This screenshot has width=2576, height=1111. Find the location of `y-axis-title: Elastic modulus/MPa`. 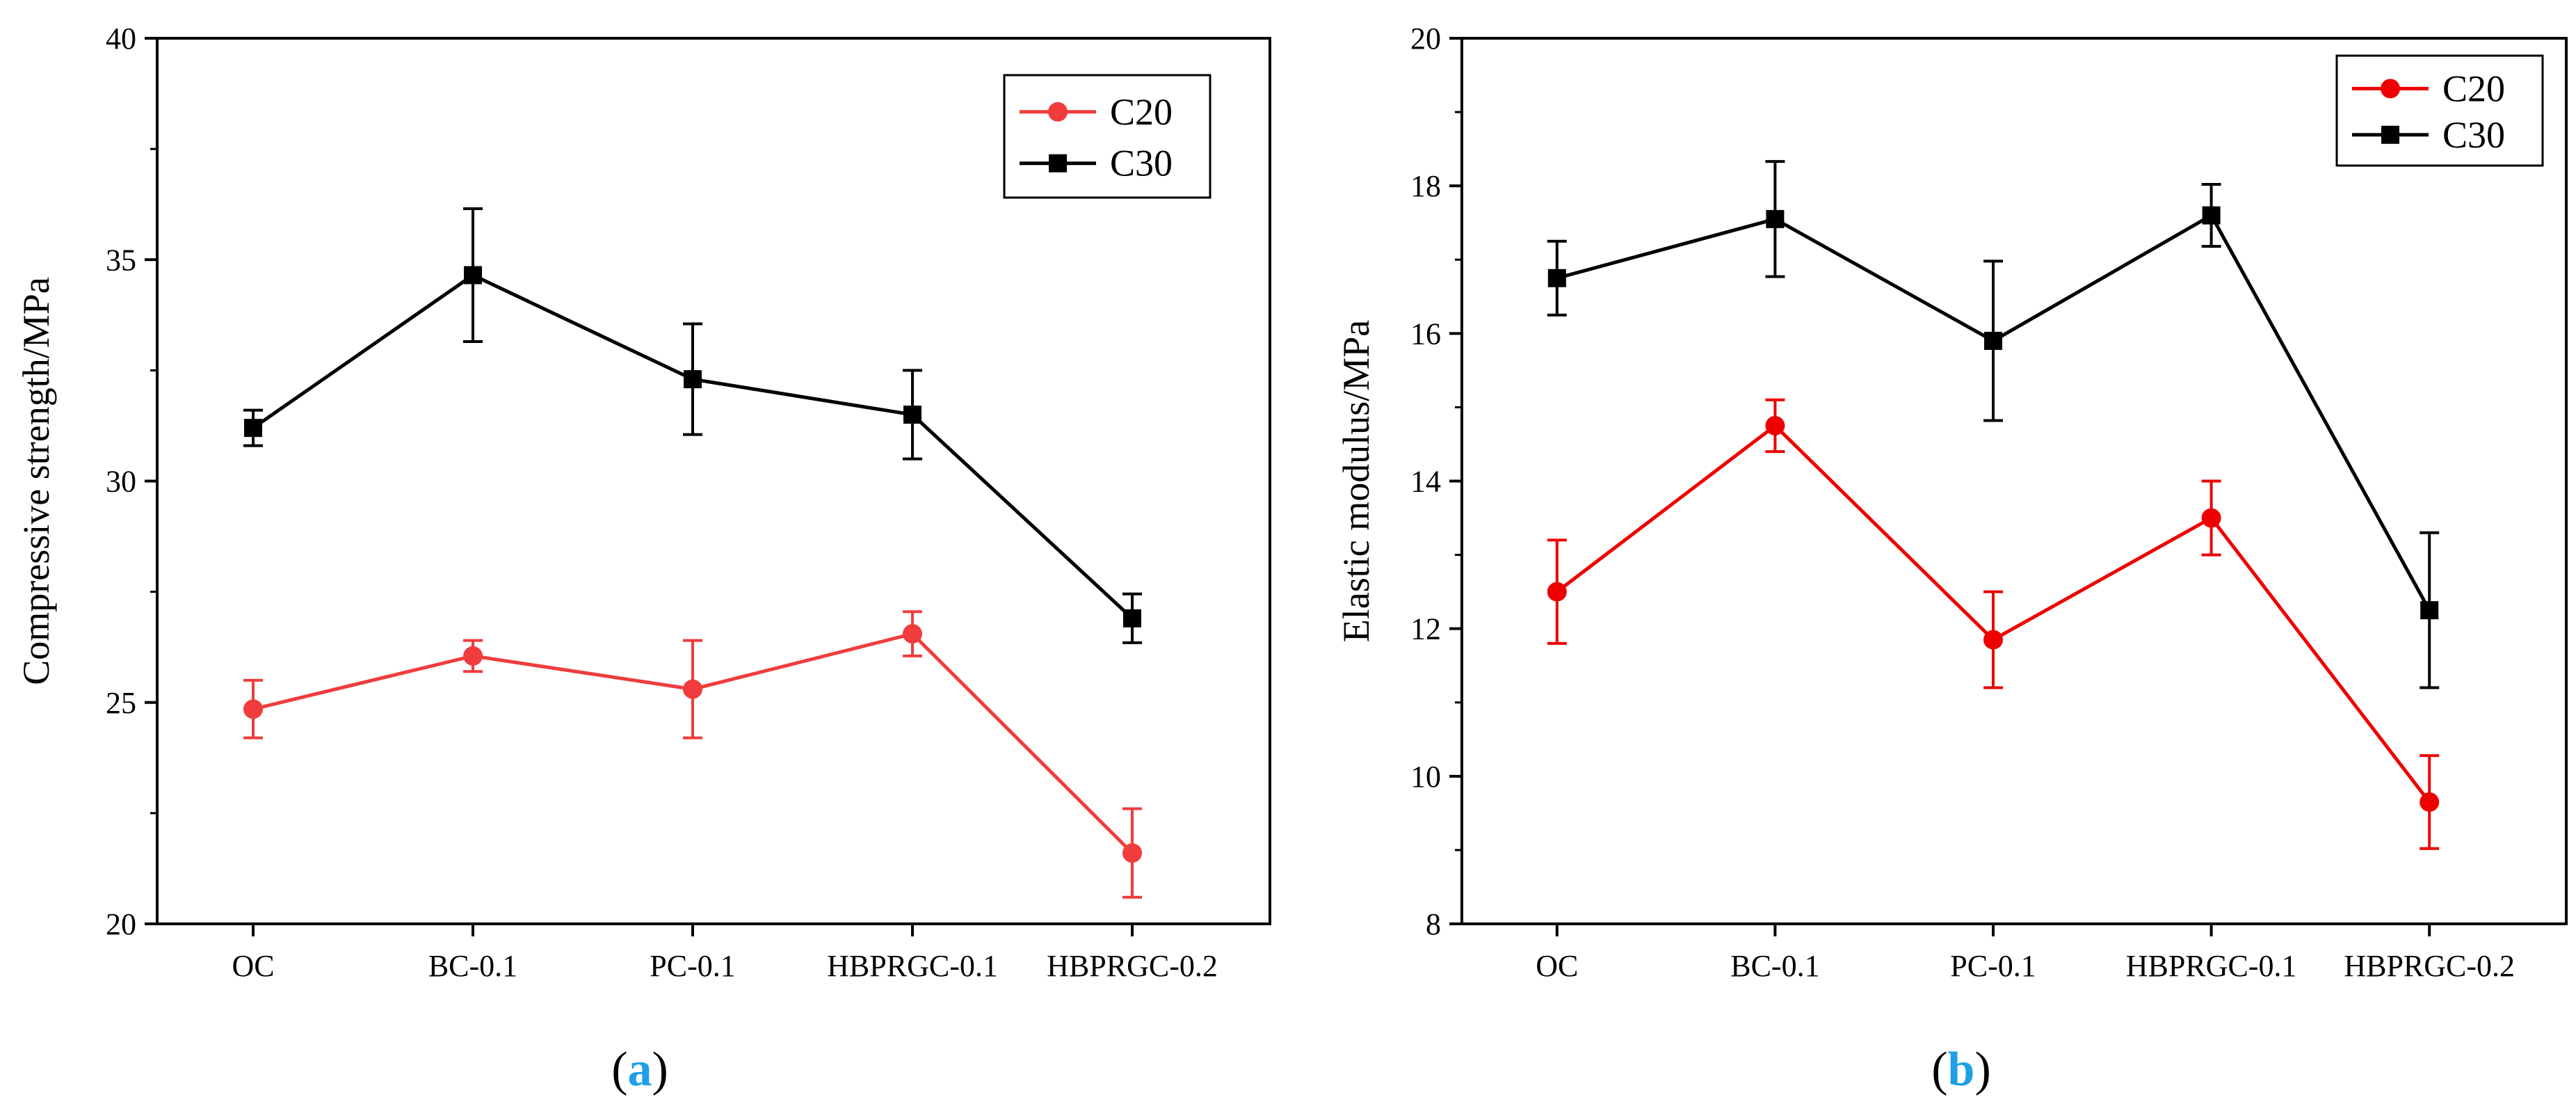

y-axis-title: Elastic modulus/MPa is located at coordinates (1356, 481).